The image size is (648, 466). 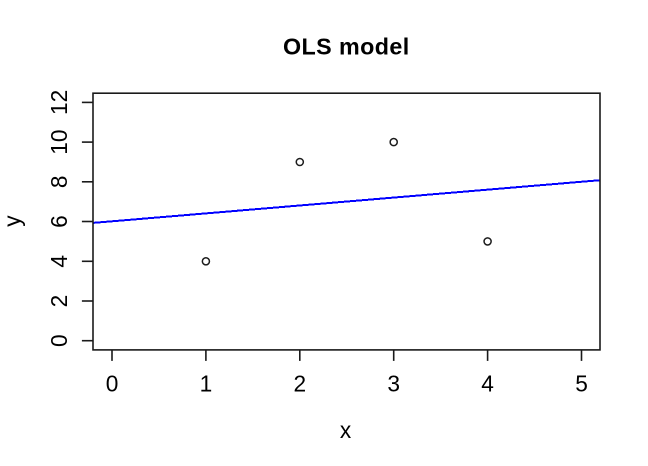 What do you see at coordinates (206, 383) in the screenshot?
I see `svg-text: 1` at bounding box center [206, 383].